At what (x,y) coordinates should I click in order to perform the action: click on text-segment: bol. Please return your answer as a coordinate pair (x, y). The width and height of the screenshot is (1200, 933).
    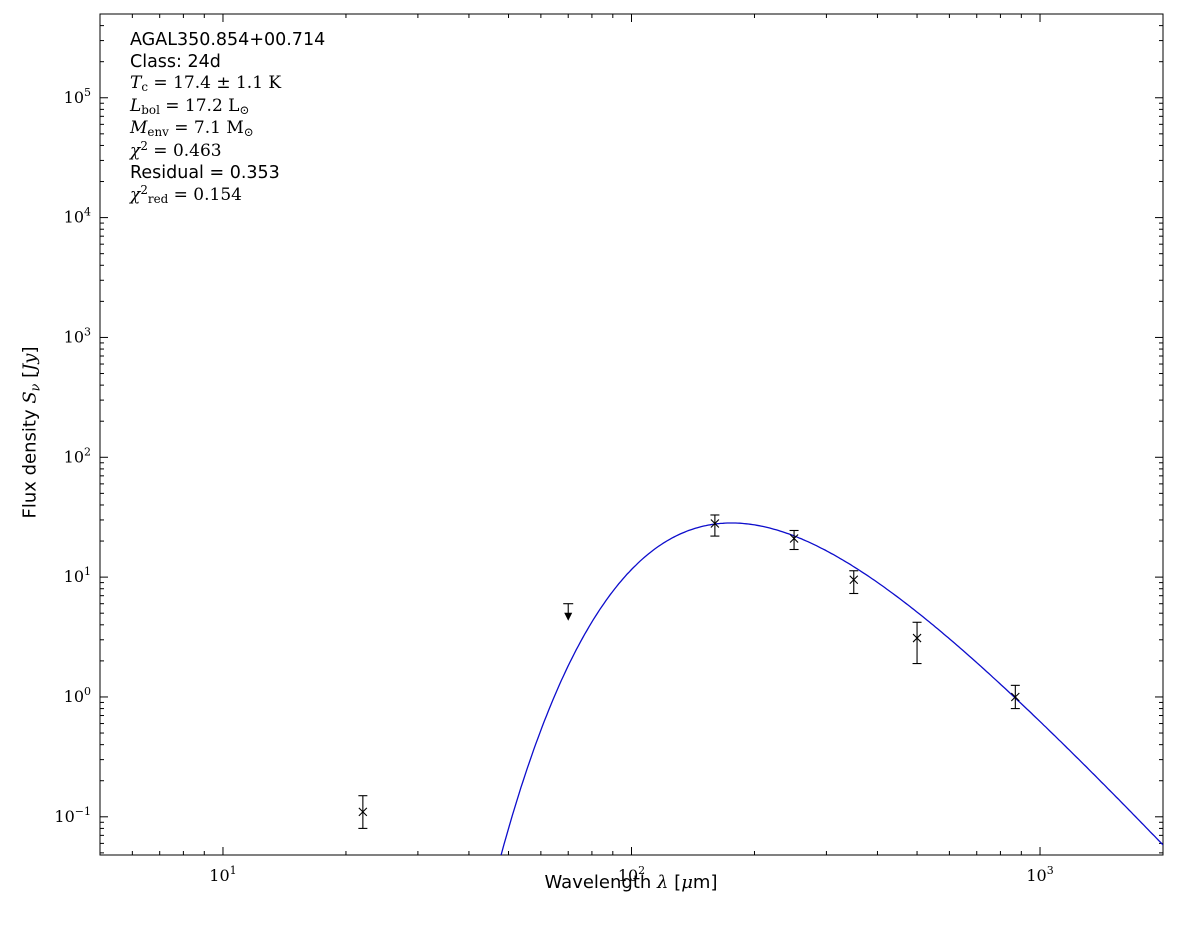
    Looking at the image, I should click on (150, 109).